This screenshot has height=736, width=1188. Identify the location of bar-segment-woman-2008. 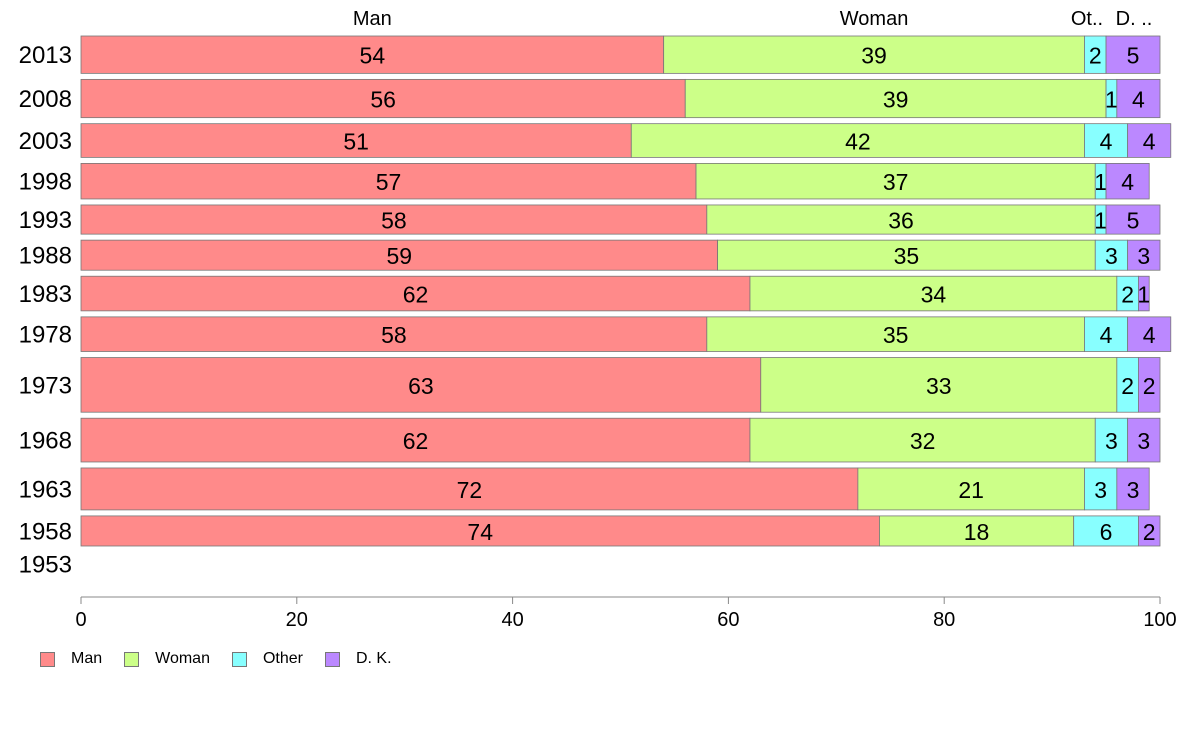
(895, 98).